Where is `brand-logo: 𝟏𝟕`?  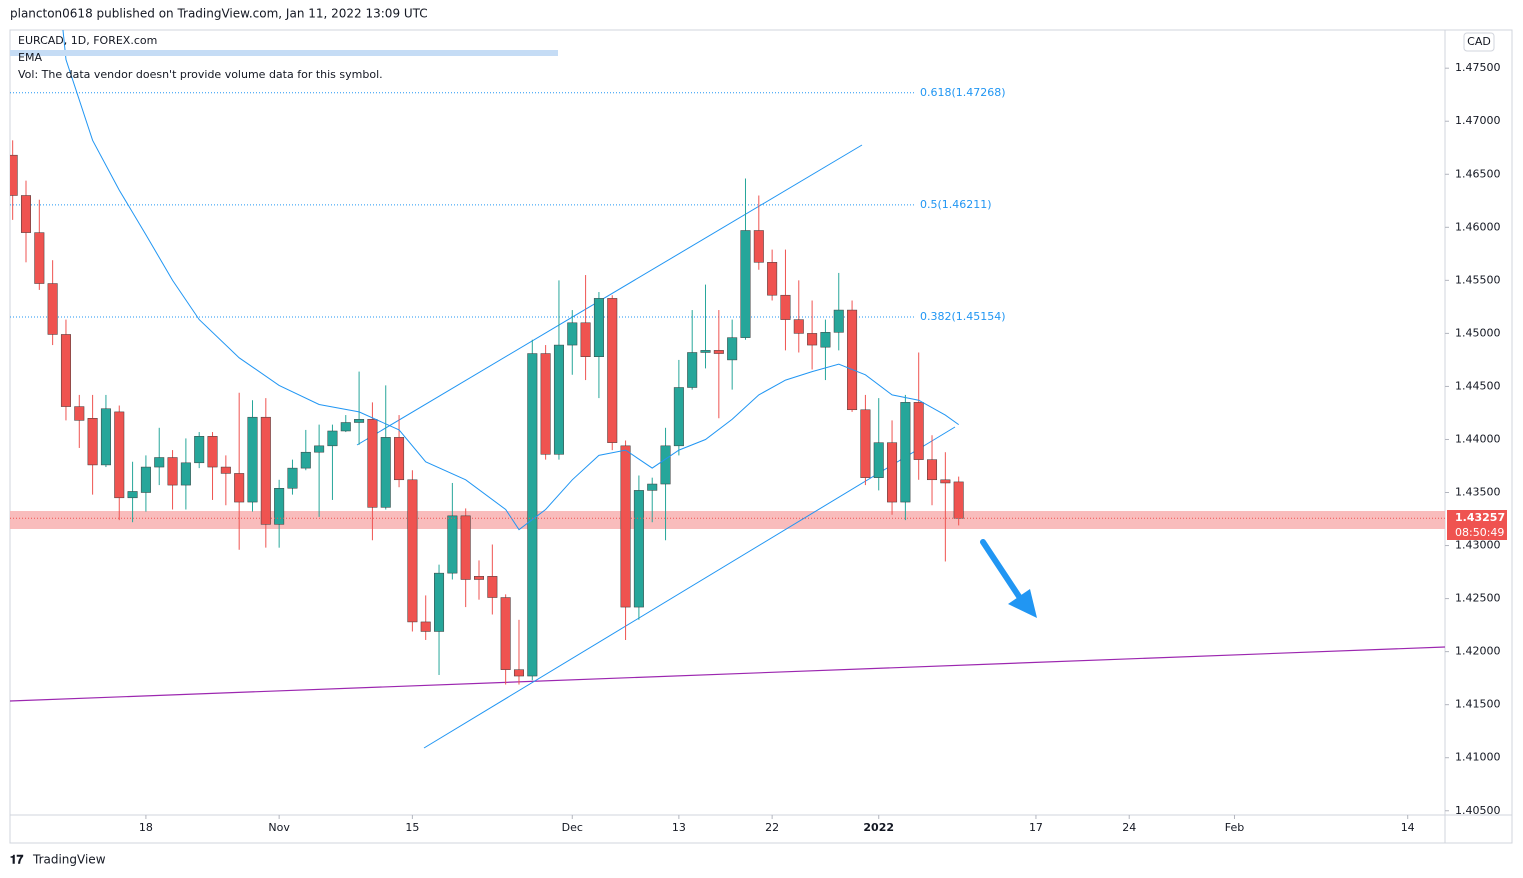 brand-logo: 𝟏𝟕 is located at coordinates (17, 860).